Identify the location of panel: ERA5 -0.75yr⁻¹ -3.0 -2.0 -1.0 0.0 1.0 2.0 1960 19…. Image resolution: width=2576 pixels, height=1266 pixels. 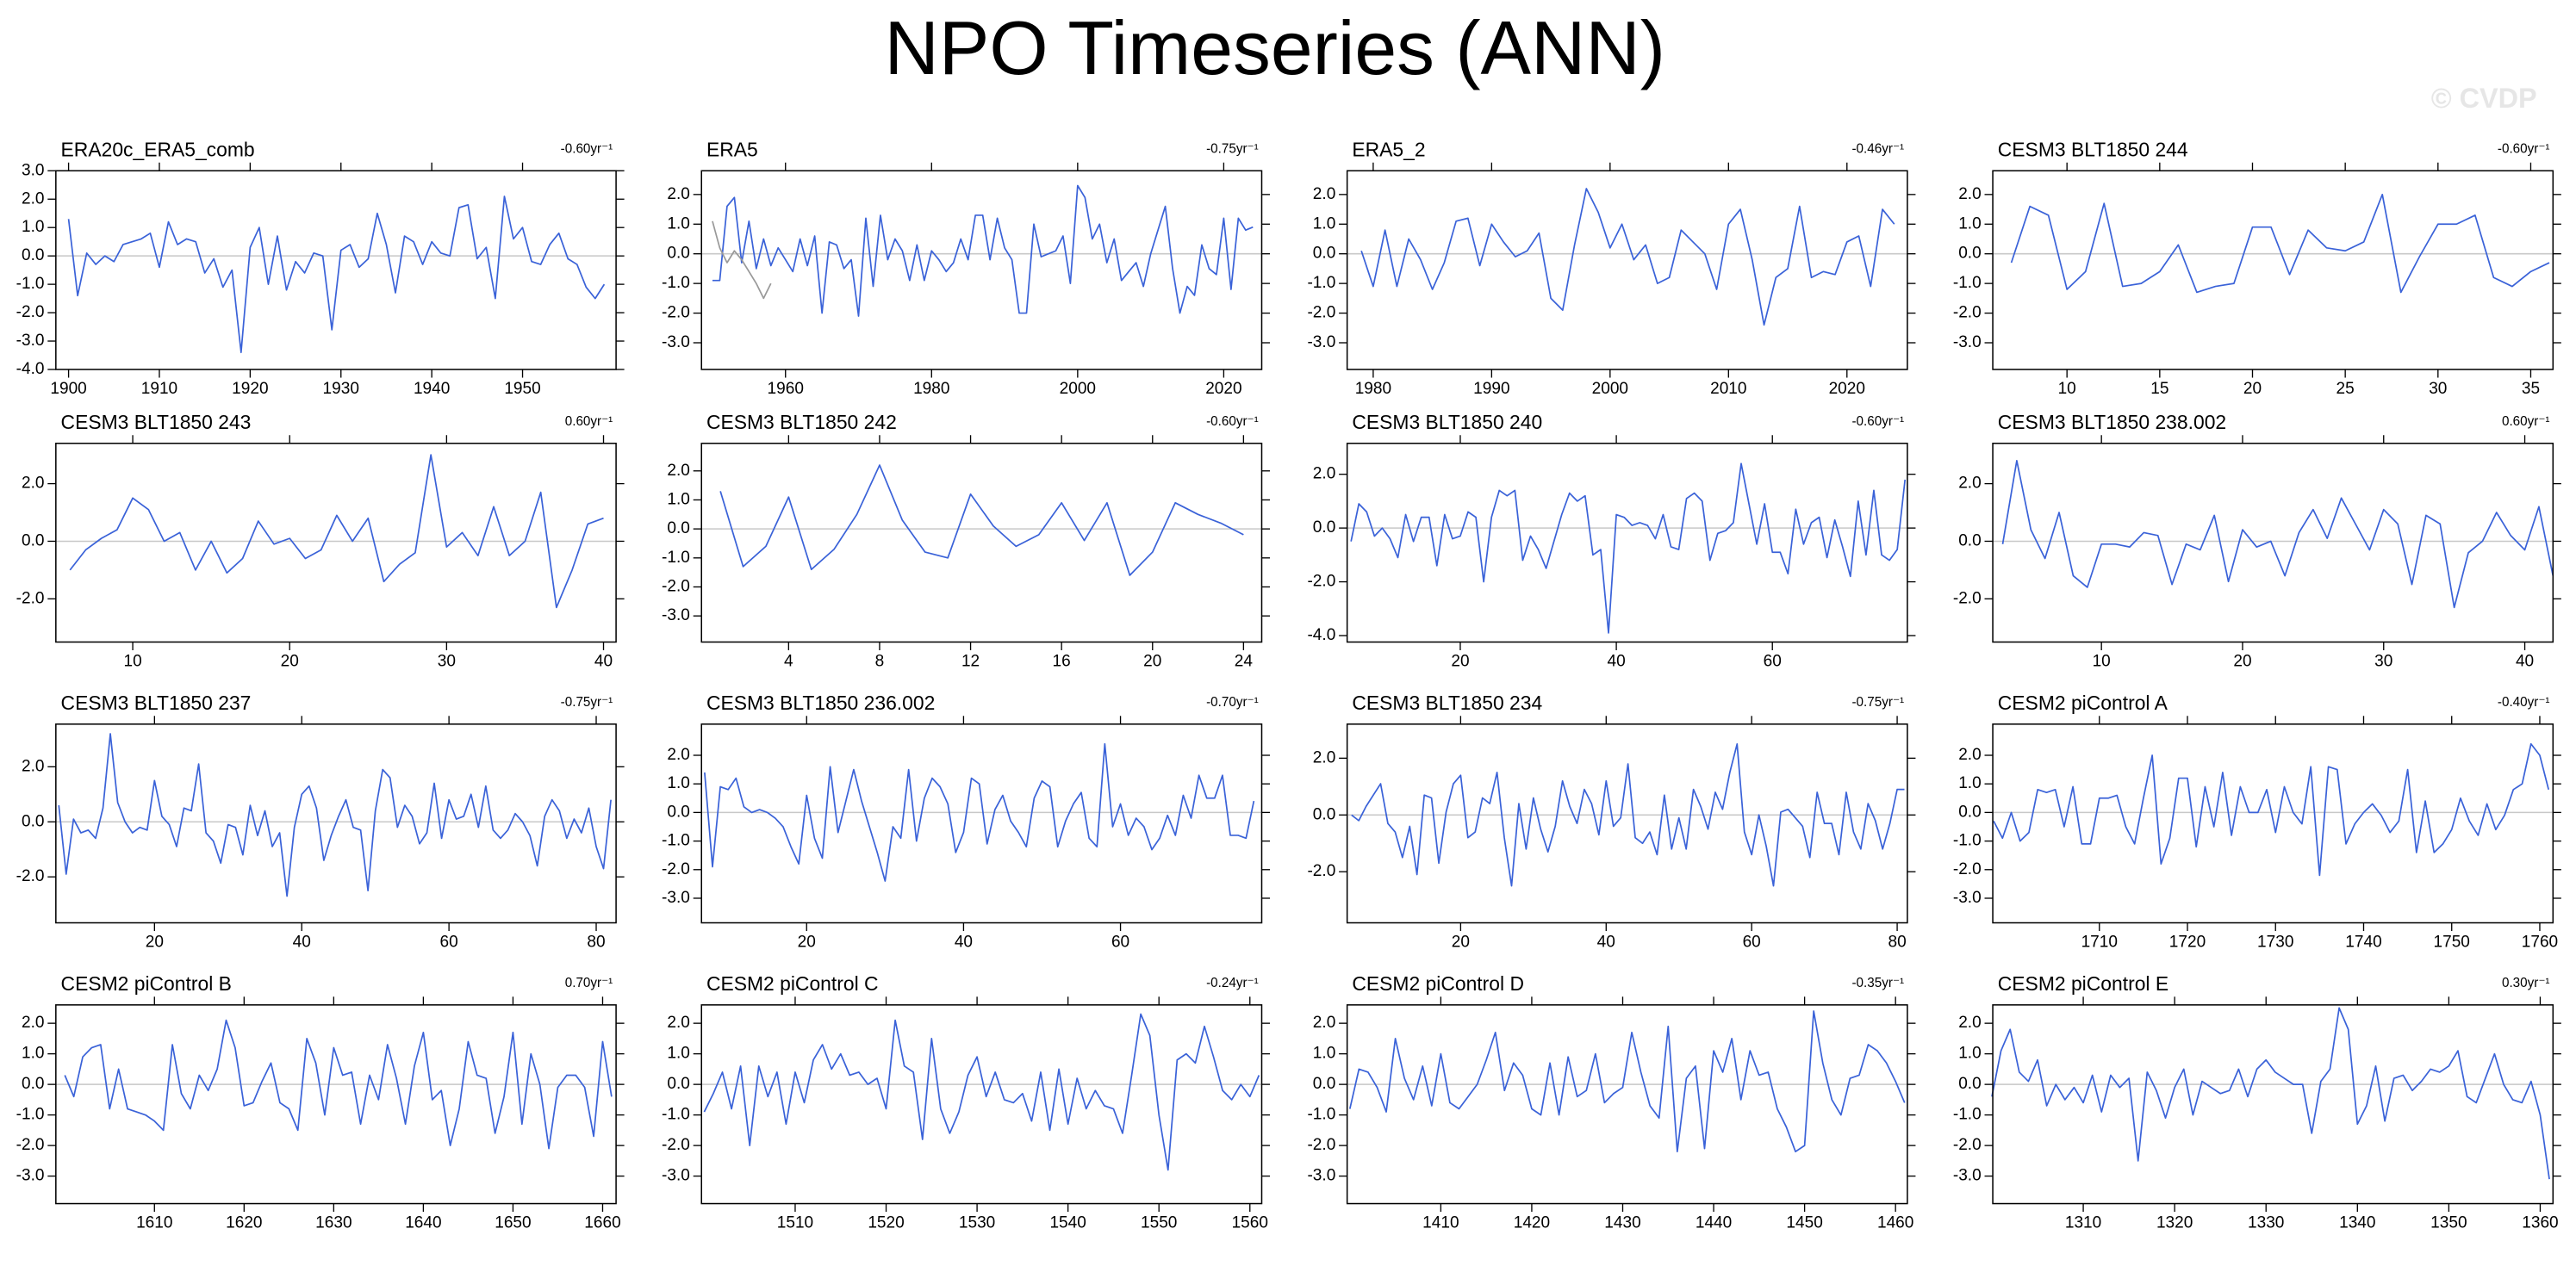
(967, 268).